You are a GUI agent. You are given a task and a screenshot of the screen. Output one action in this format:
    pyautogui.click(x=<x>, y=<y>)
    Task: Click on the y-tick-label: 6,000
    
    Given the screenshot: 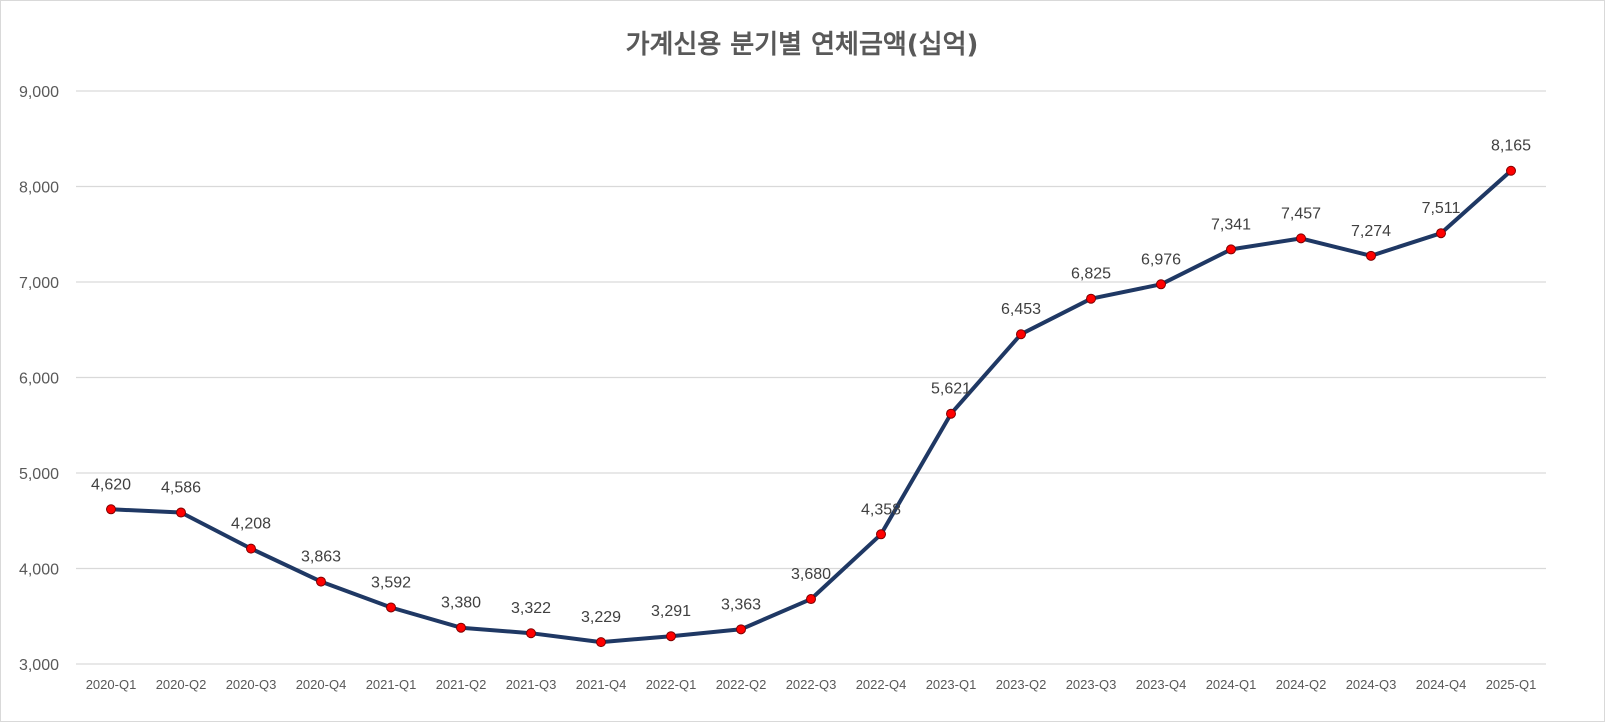 What is the action you would take?
    pyautogui.click(x=39, y=379)
    